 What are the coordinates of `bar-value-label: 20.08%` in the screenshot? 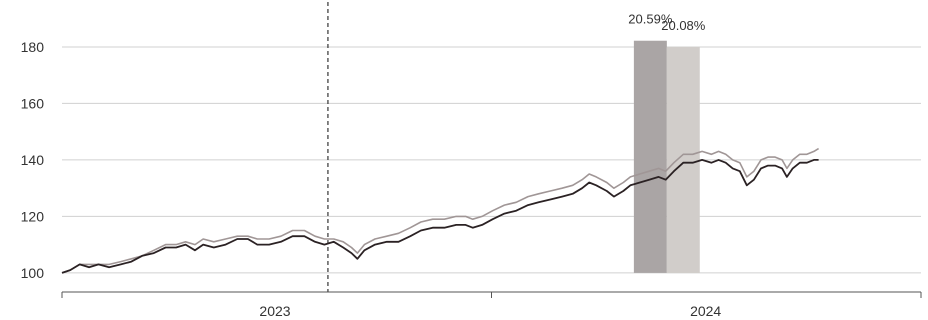 It's located at (683, 25).